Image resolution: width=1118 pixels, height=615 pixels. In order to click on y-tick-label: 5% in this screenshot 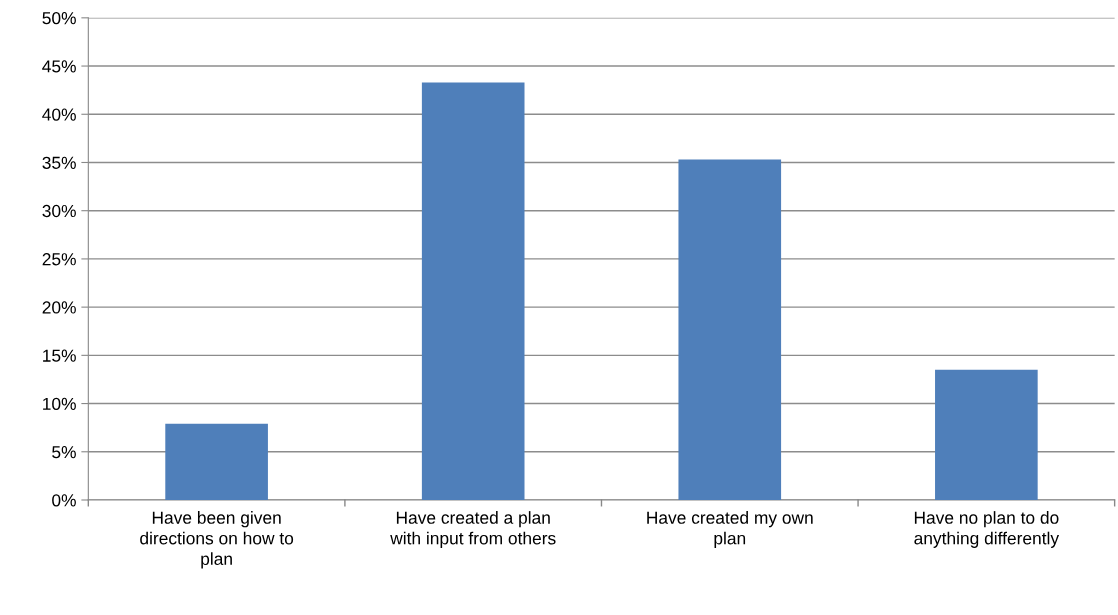, I will do `click(64, 452)`.